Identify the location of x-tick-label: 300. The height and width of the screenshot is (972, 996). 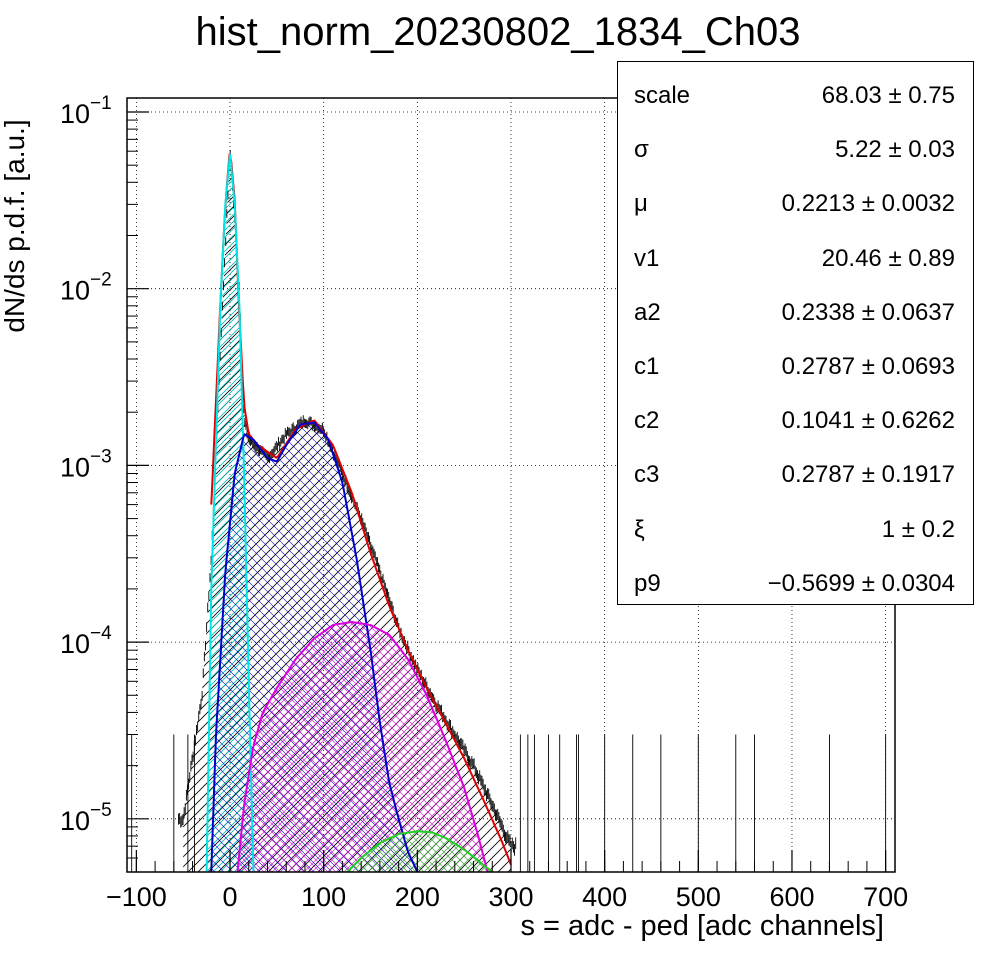
(510, 897).